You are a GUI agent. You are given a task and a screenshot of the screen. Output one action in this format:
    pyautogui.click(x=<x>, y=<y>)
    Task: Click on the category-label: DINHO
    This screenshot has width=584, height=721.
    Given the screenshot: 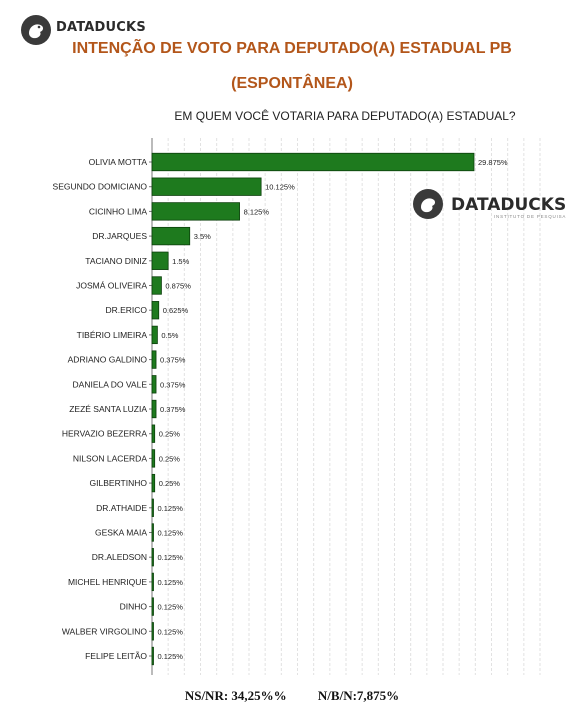 What is the action you would take?
    pyautogui.click(x=134, y=607)
    